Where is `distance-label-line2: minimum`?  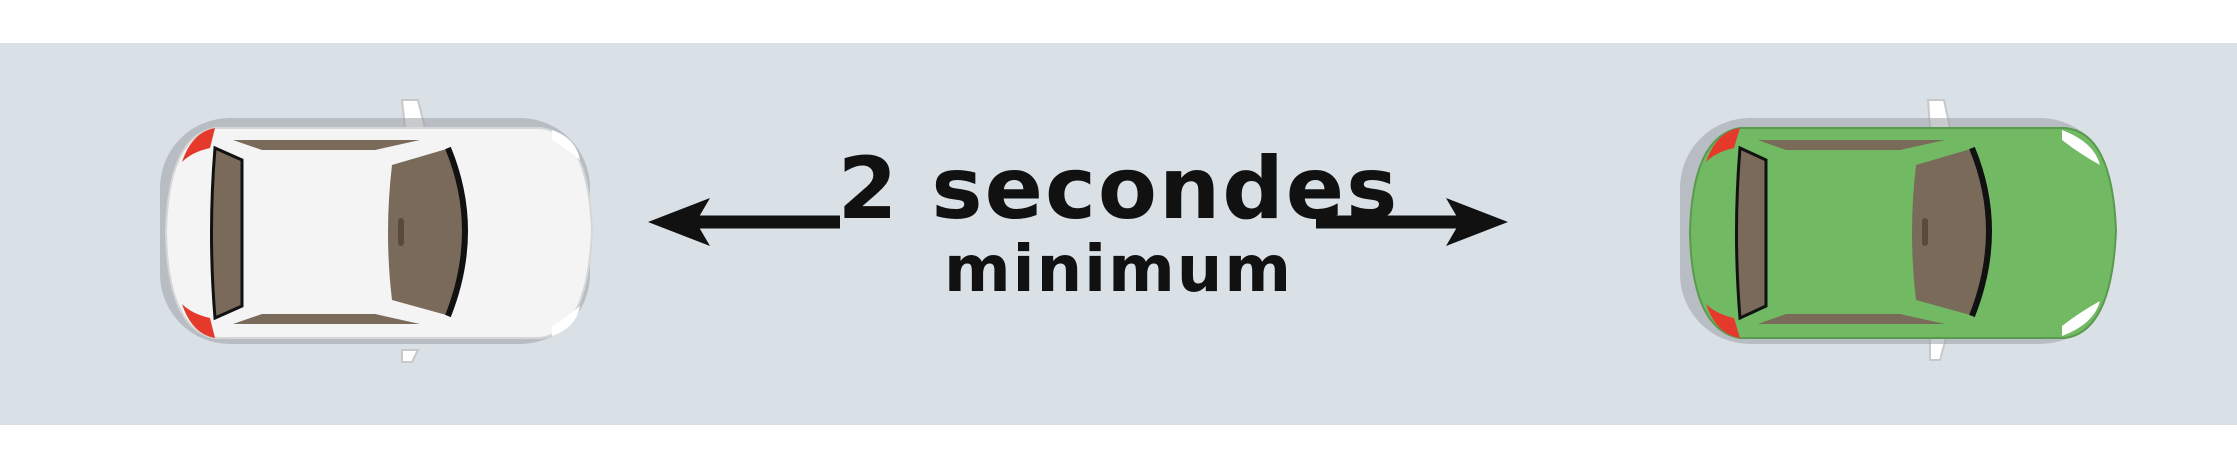
distance-label-line2: minimum is located at coordinates (1118, 270).